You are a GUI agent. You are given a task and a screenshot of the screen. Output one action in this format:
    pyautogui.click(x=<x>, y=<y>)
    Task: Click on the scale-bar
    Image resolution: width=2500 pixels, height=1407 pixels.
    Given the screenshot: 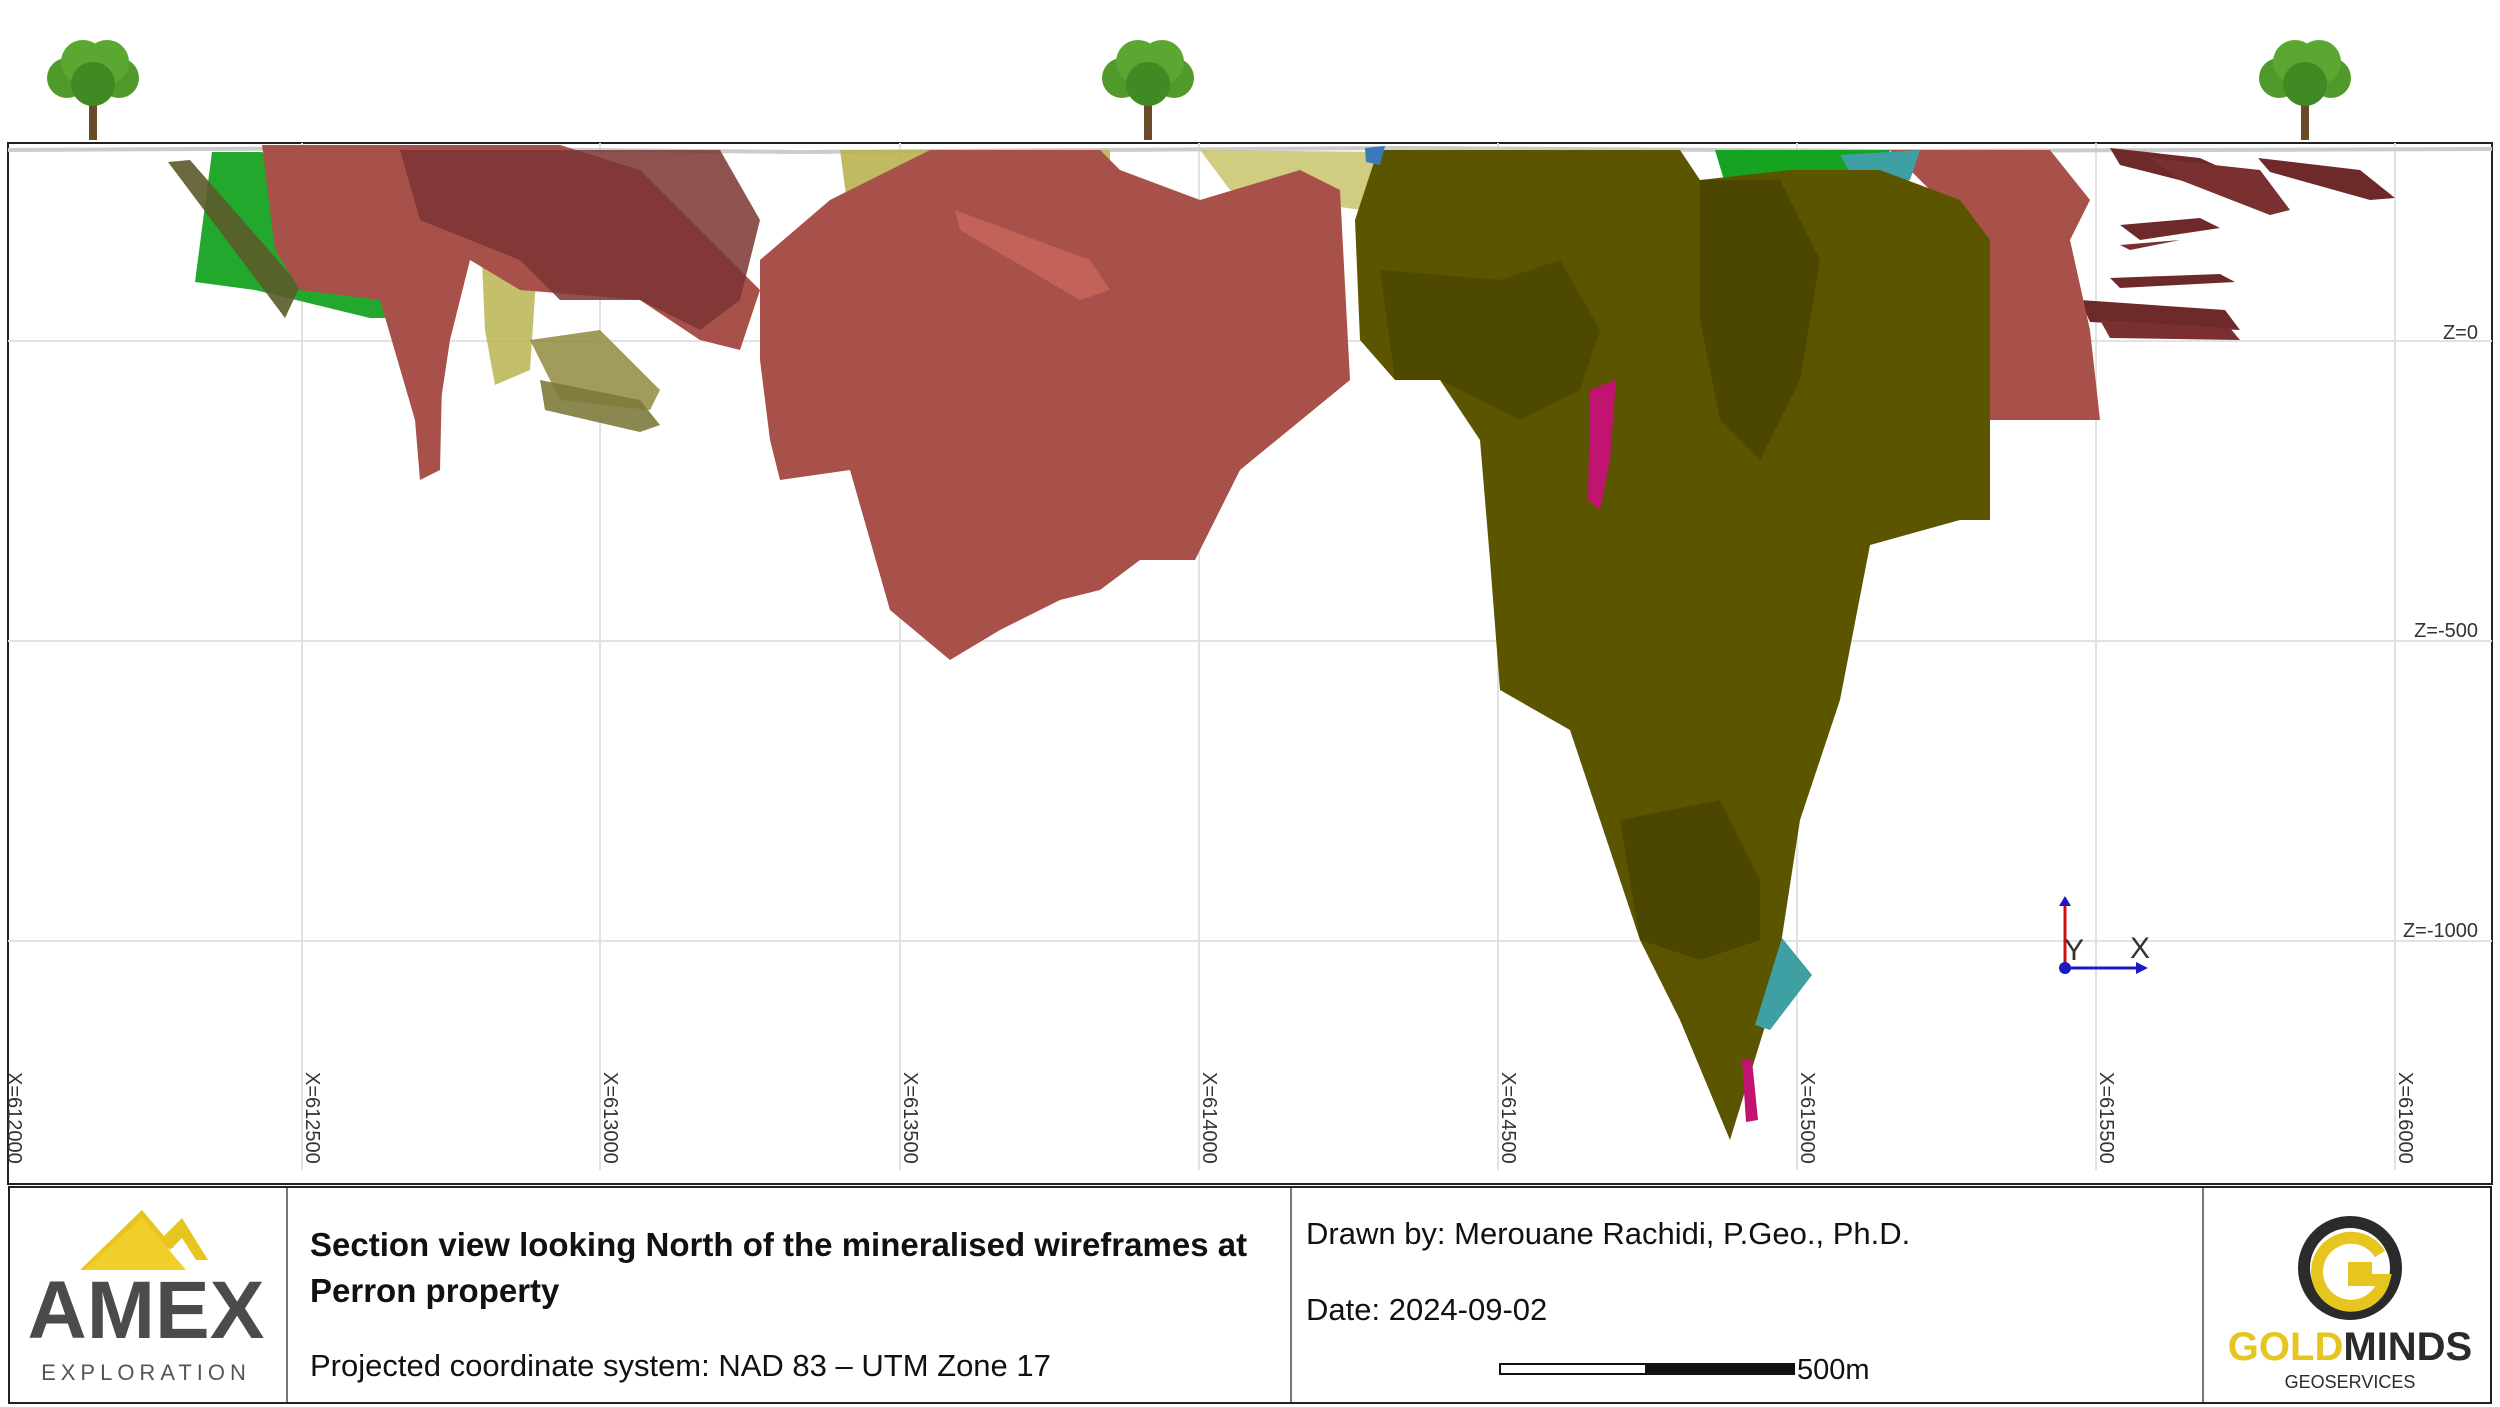 What is the action you would take?
    pyautogui.click(x=1647, y=1369)
    